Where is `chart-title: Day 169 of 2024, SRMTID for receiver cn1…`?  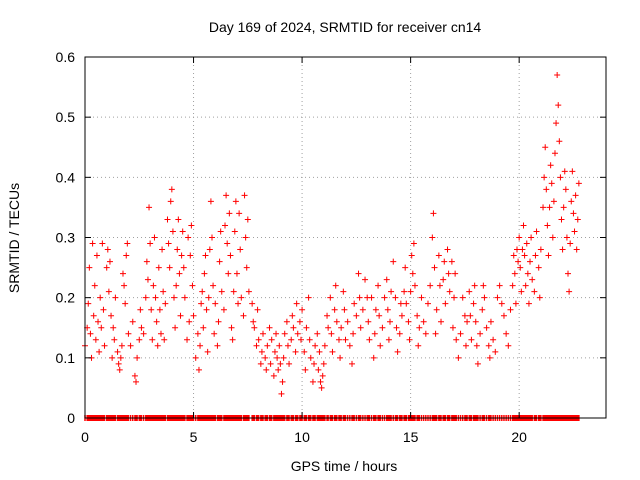 chart-title: Day 169 of 2024, SRMTID for receiver cn1… is located at coordinates (345, 27).